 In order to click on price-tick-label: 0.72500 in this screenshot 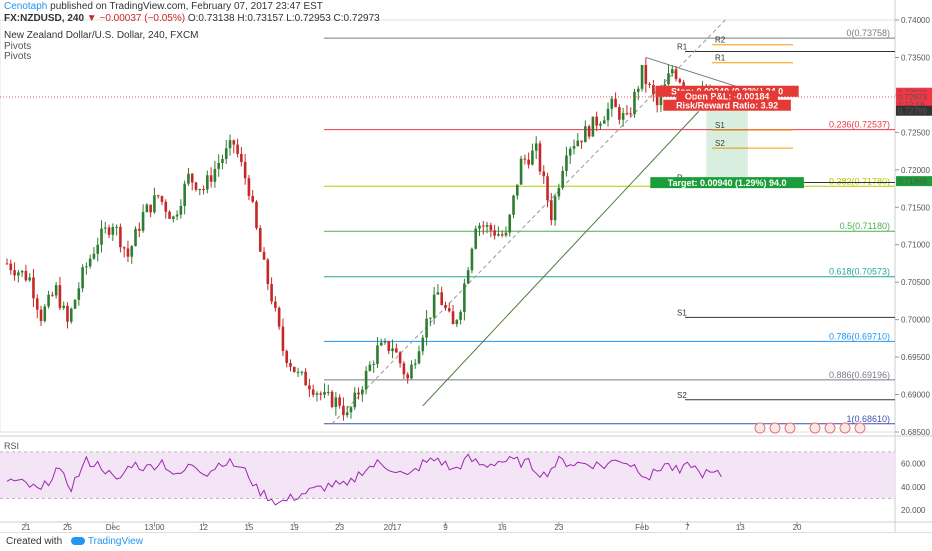, I will do `click(915, 132)`.